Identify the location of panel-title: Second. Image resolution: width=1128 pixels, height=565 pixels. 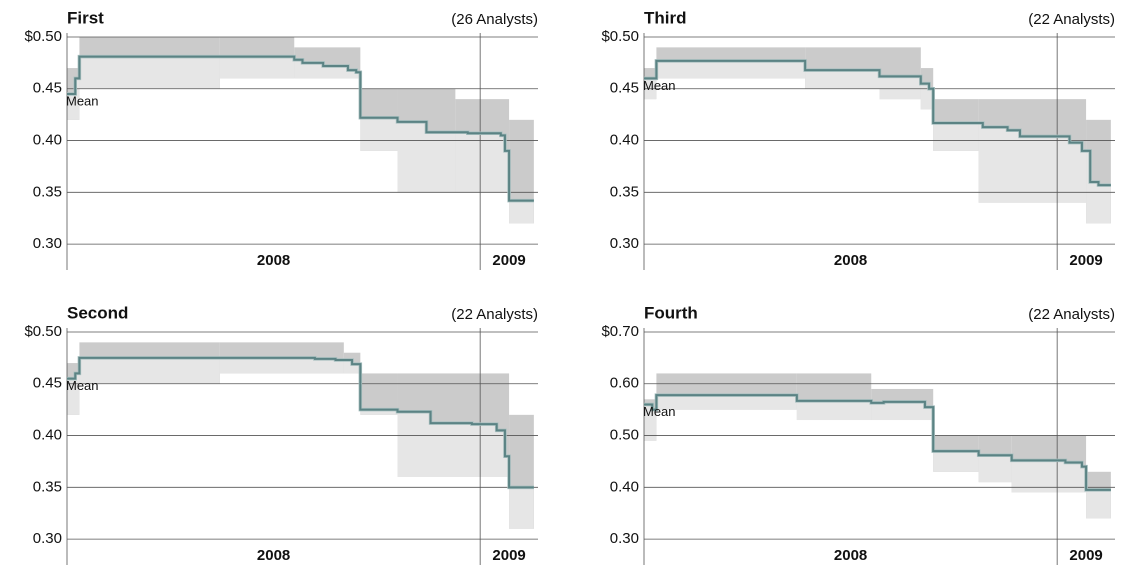
(97, 312).